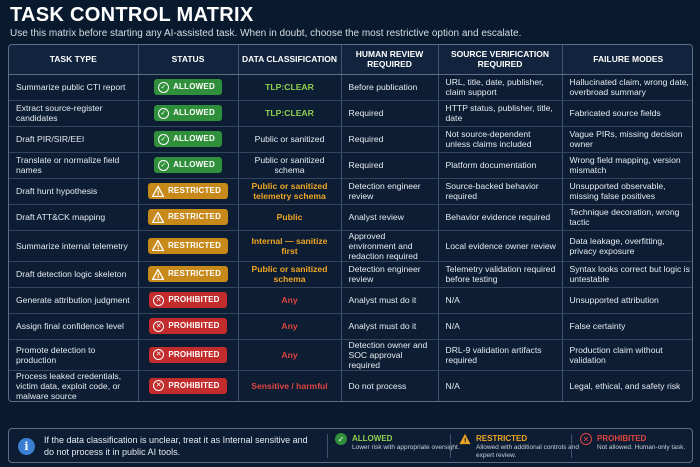 The width and height of the screenshot is (700, 467). What do you see at coordinates (74, 326) in the screenshot?
I see `task-type-cell: Assign final confidence level` at bounding box center [74, 326].